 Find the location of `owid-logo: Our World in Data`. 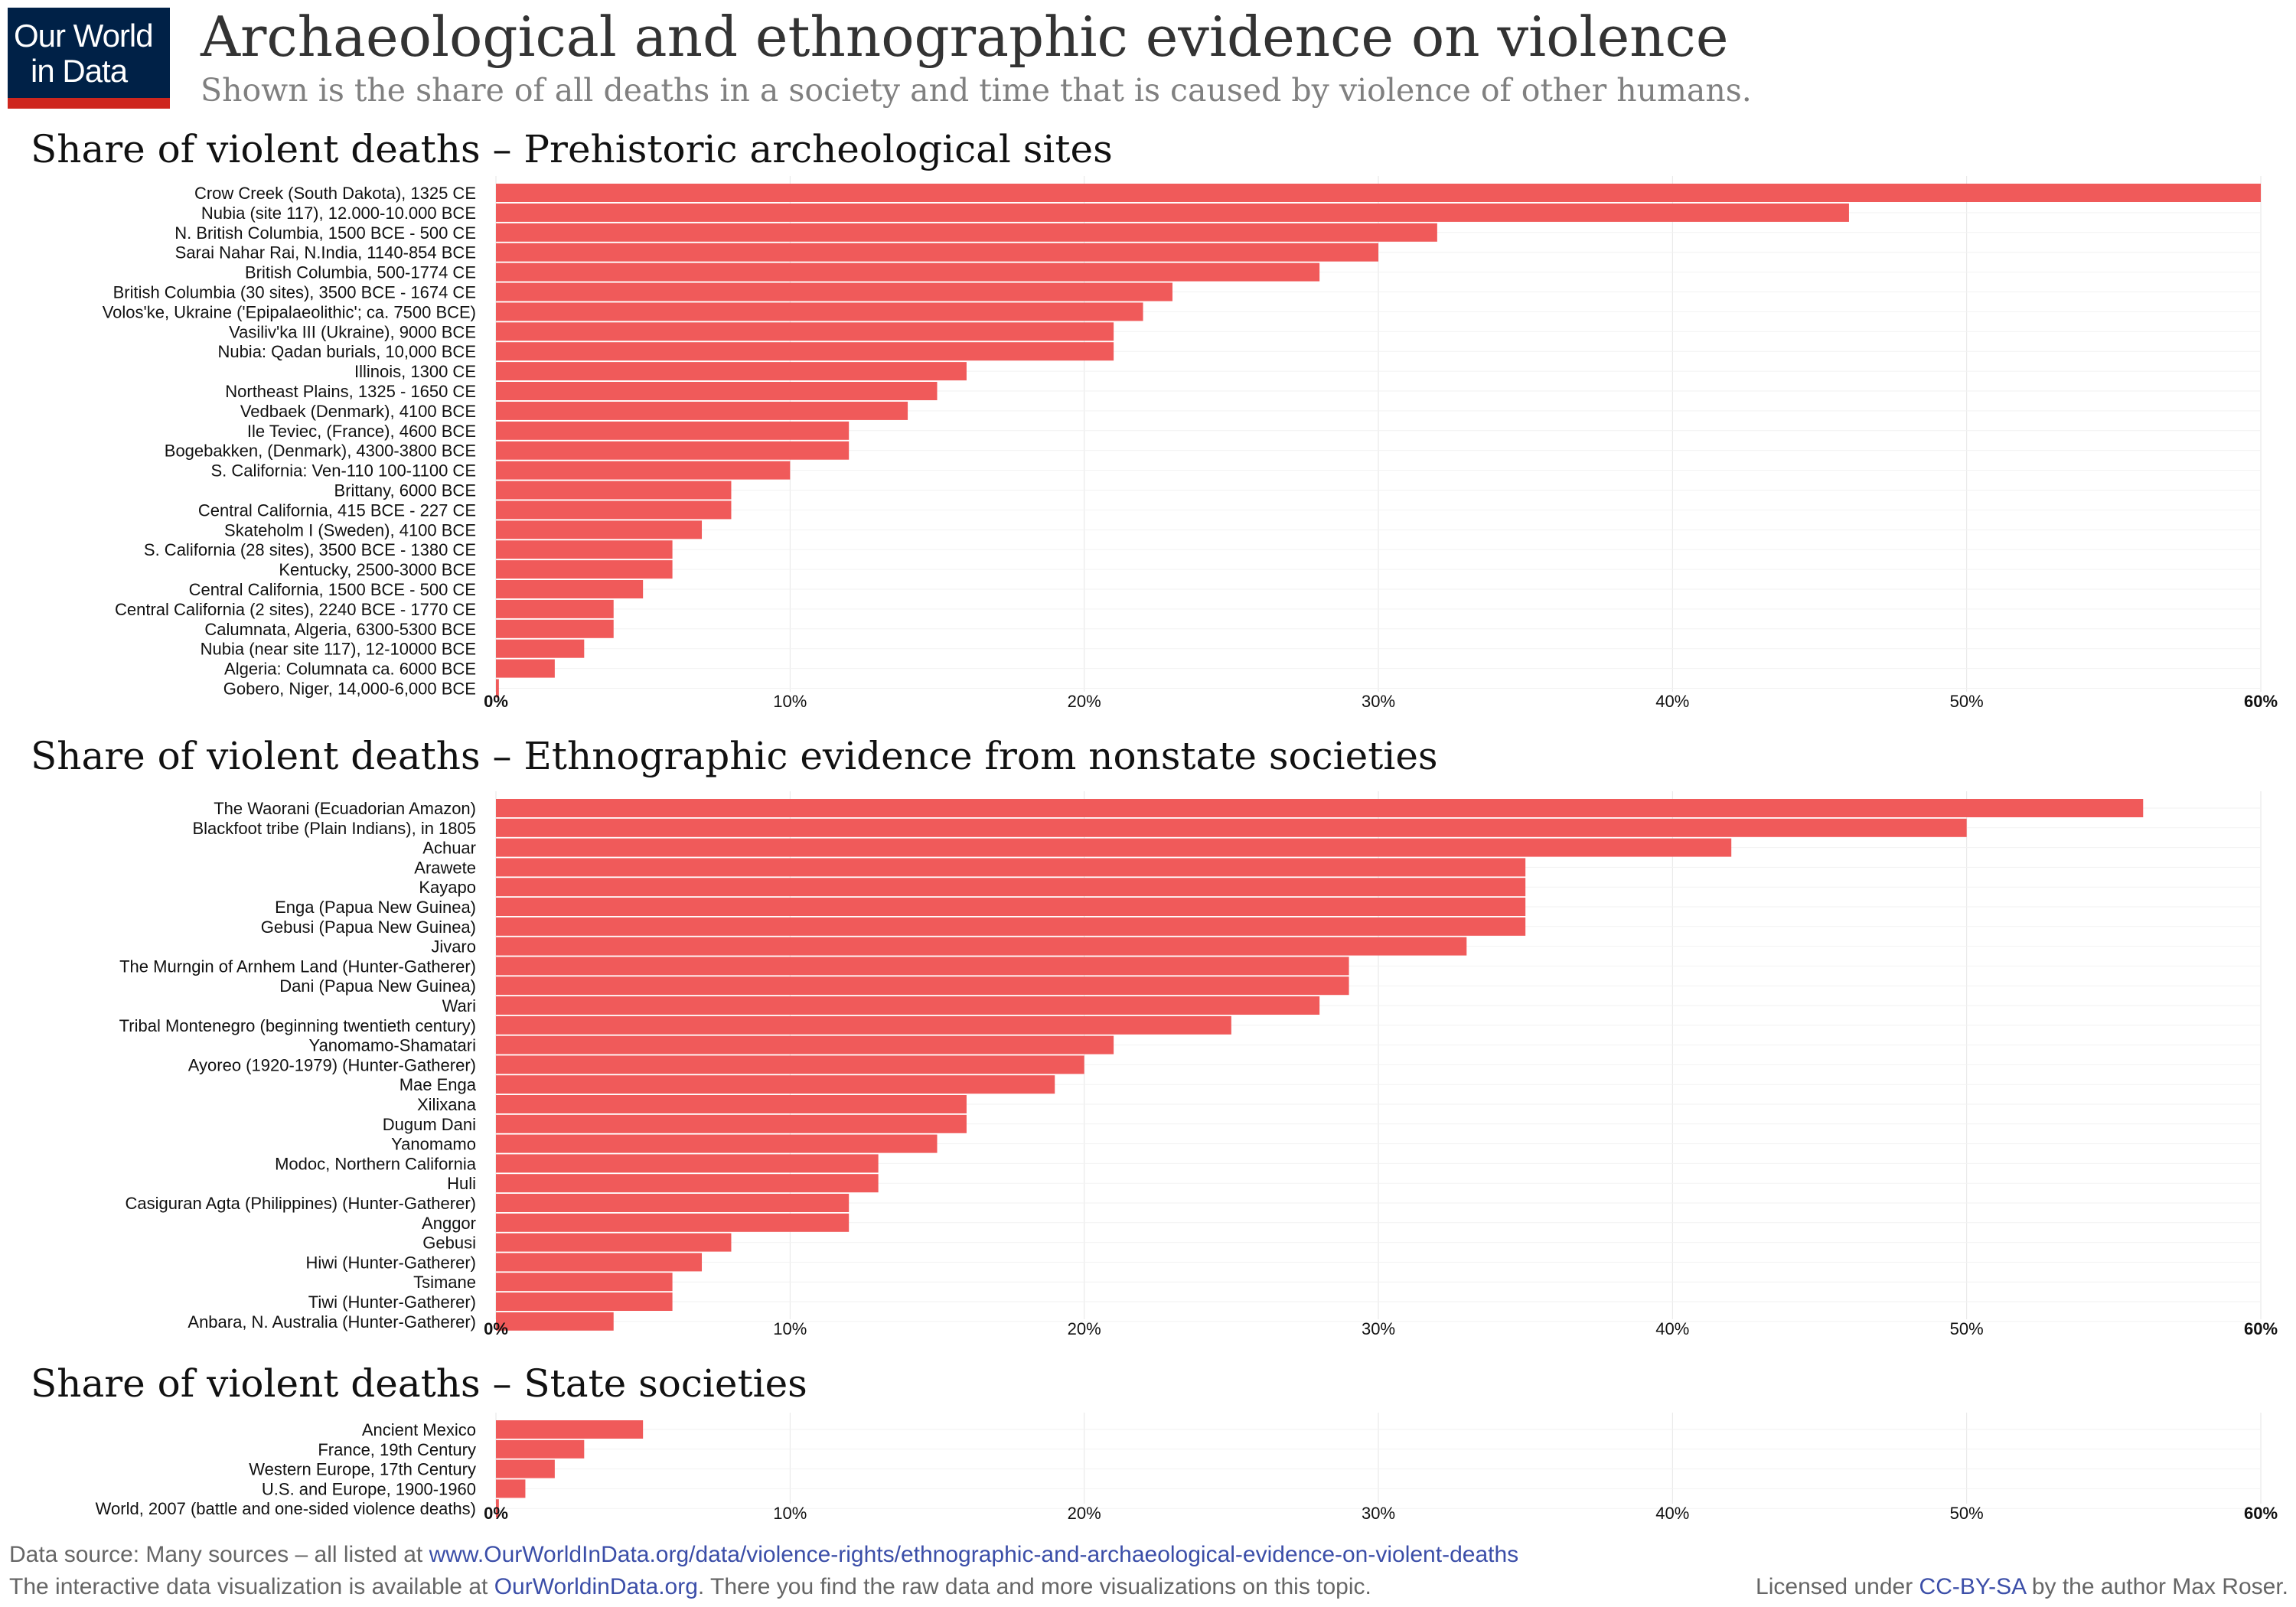

owid-logo: Our World in Data is located at coordinates (89, 58).